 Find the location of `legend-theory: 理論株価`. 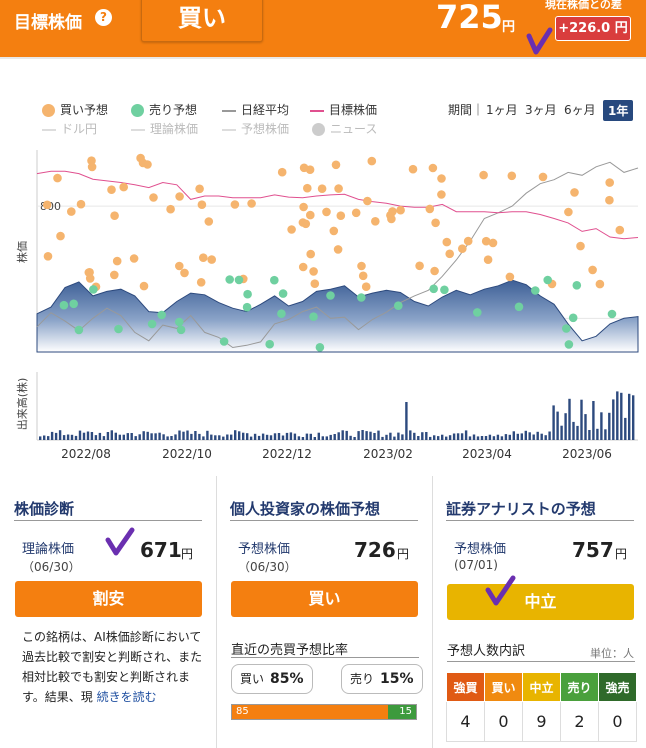

legend-theory: 理論株価 is located at coordinates (164, 128).